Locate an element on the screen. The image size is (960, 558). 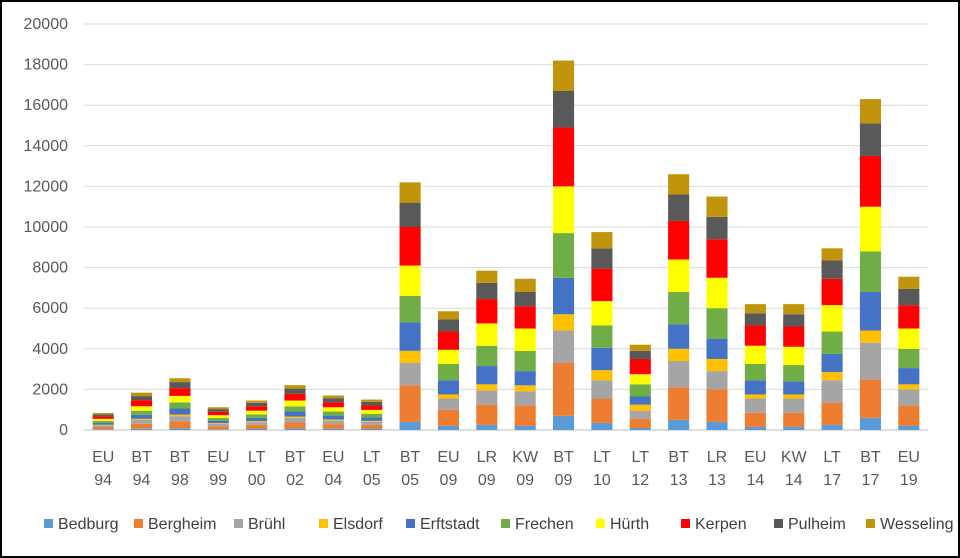
x-tick-label: BT is located at coordinates (180, 457).